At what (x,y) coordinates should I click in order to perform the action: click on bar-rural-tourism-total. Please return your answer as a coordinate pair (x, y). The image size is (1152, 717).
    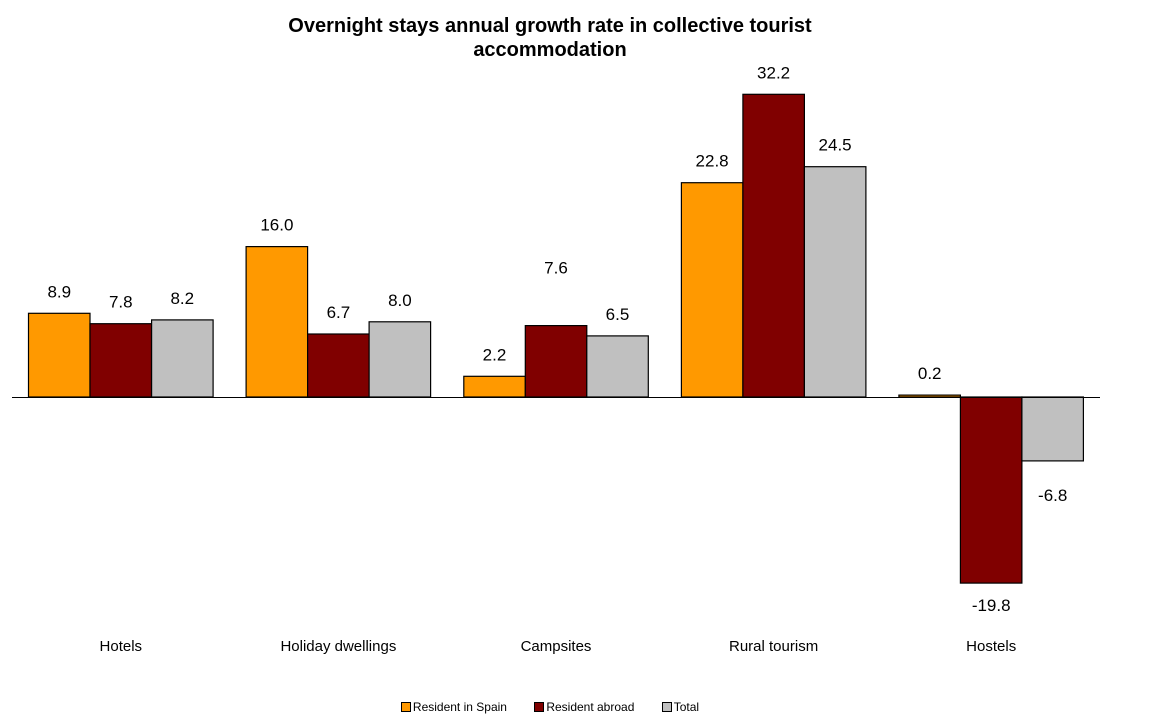
    Looking at the image, I should click on (835, 282).